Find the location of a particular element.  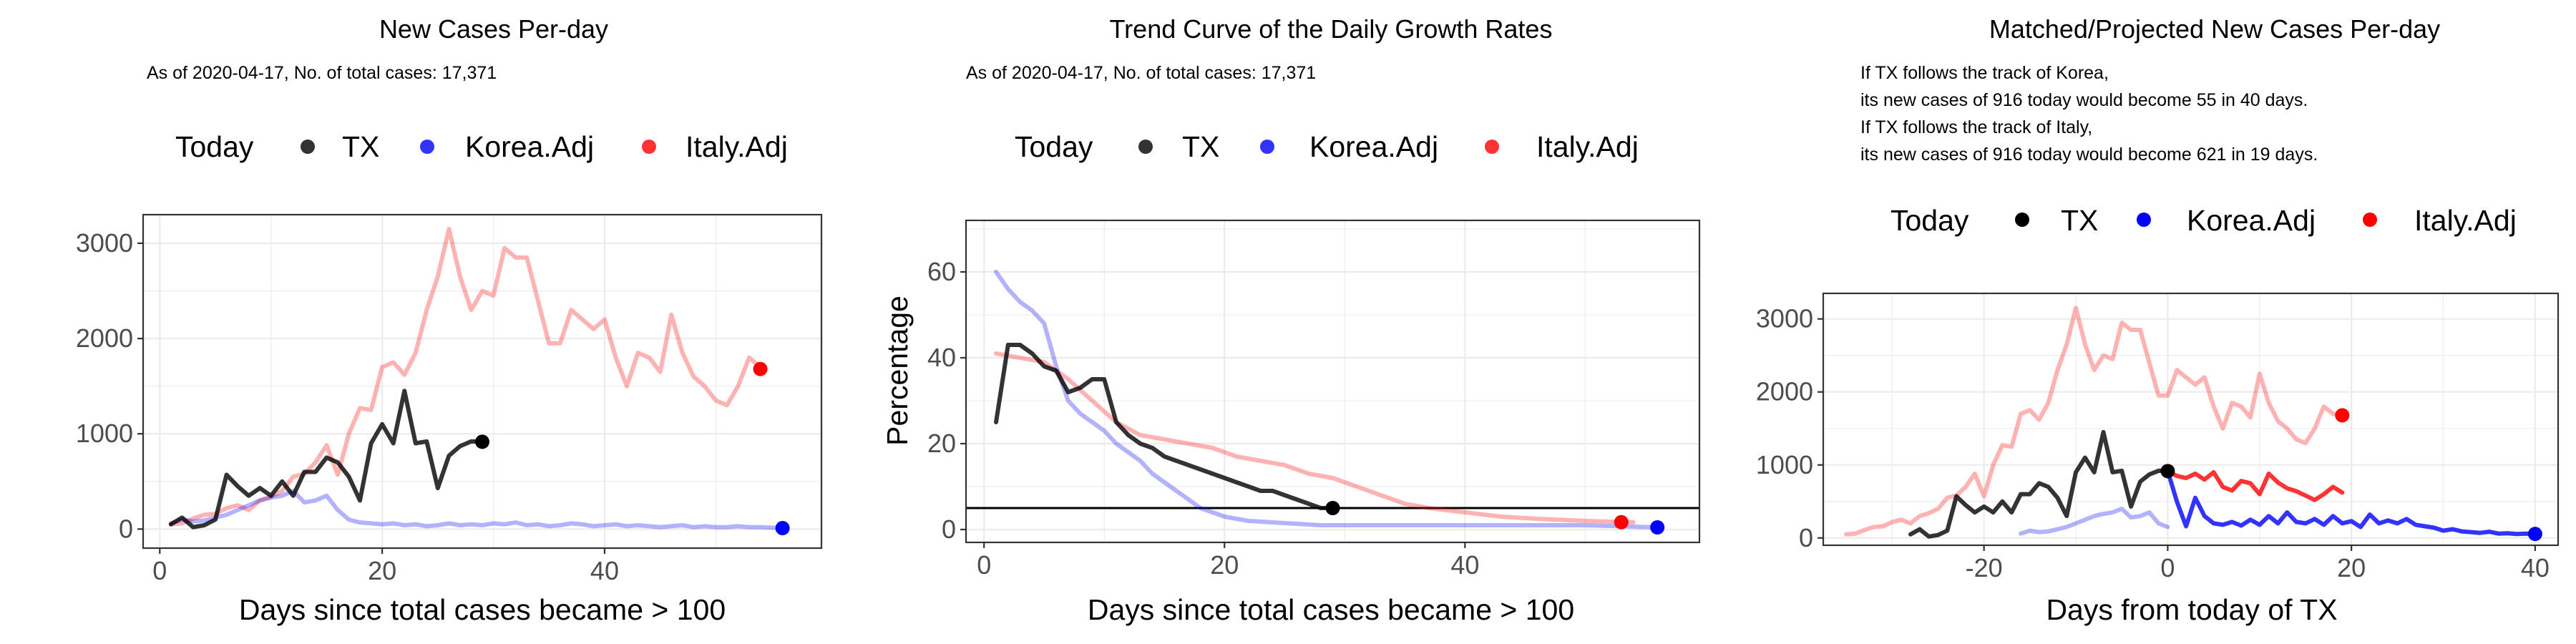

y-tick-label: 60 is located at coordinates (941, 271).